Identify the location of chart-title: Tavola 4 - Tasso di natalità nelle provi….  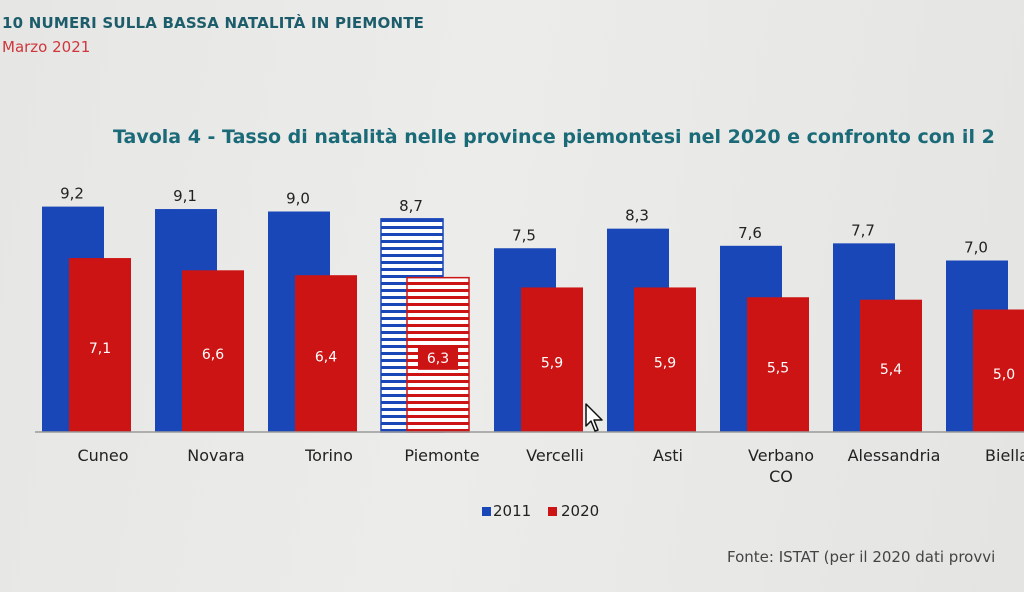
(554, 137).